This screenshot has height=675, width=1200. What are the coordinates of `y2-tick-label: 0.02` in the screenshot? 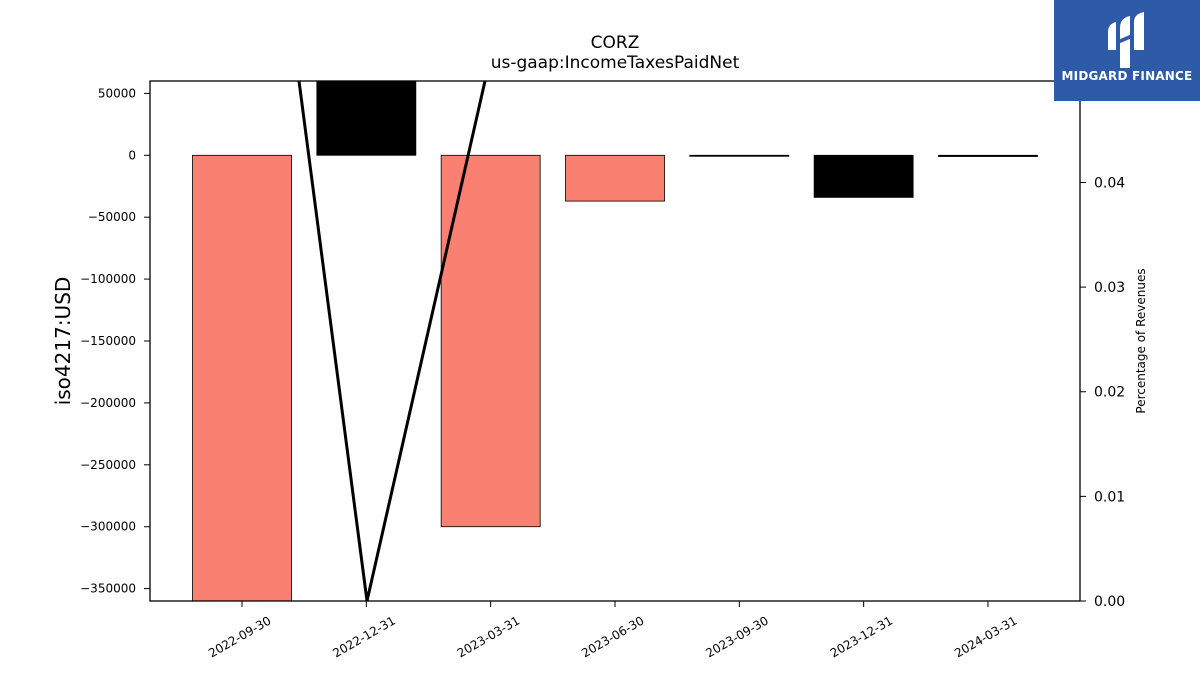 It's located at (1109, 393).